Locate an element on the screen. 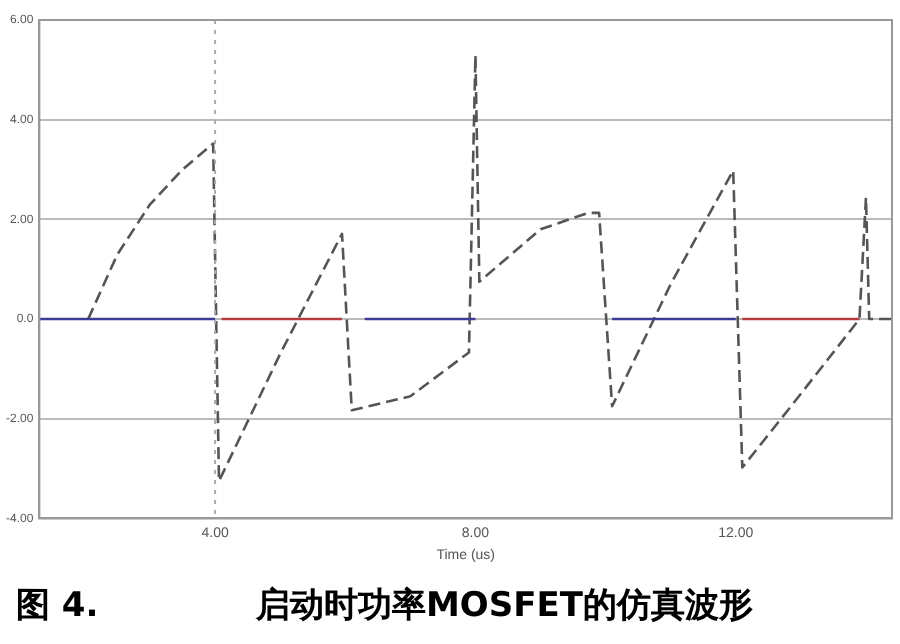 Image resolution: width=900 pixels, height=644 pixels. text: 启动时功率MOSFET的仿真波形 is located at coordinates (504, 605).